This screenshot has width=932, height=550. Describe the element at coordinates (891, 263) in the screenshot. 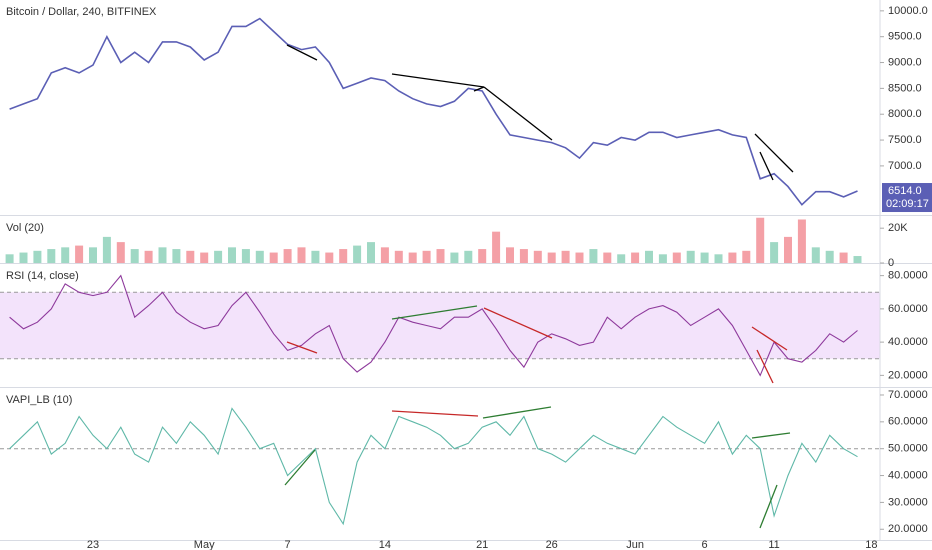

I see `y-tick-label: 0` at that location.